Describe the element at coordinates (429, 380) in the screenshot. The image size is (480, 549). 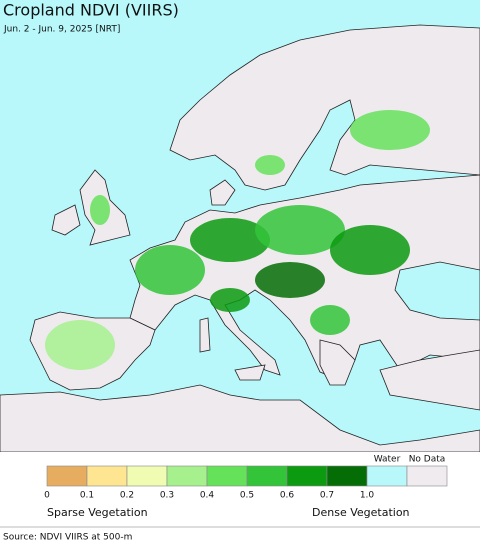
I see `turkey` at that location.